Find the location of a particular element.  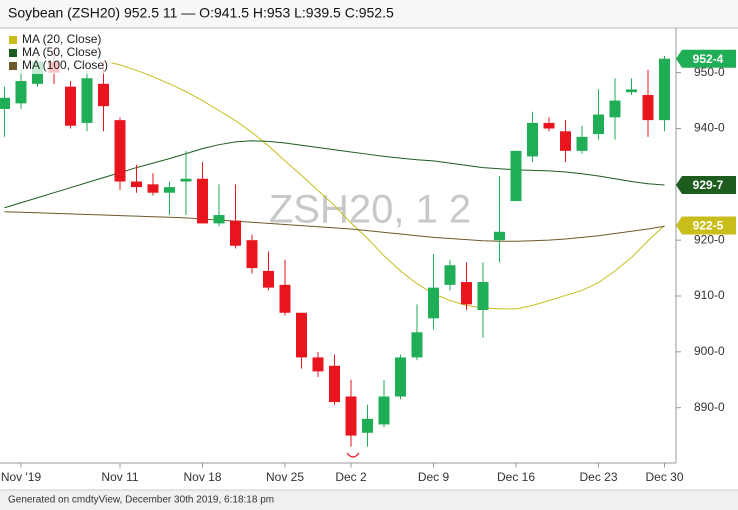

legend-label: MA (100, Close) is located at coordinates (65, 65).